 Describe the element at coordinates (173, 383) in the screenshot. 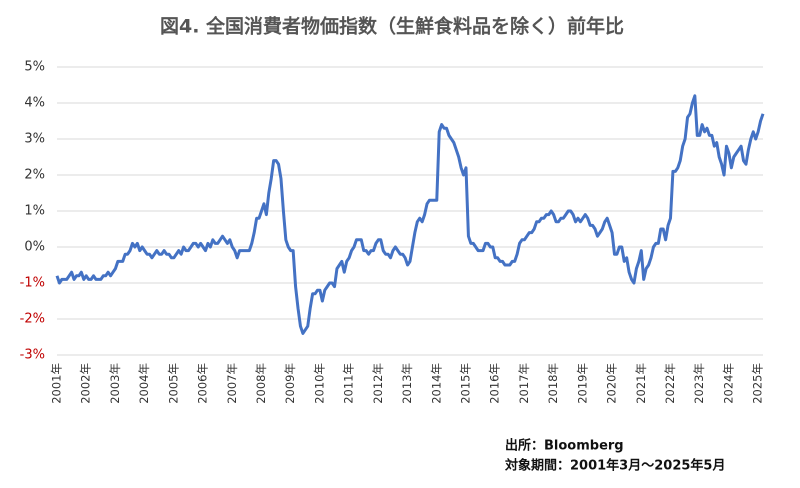

I see `x-tick-label: 2005年` at that location.